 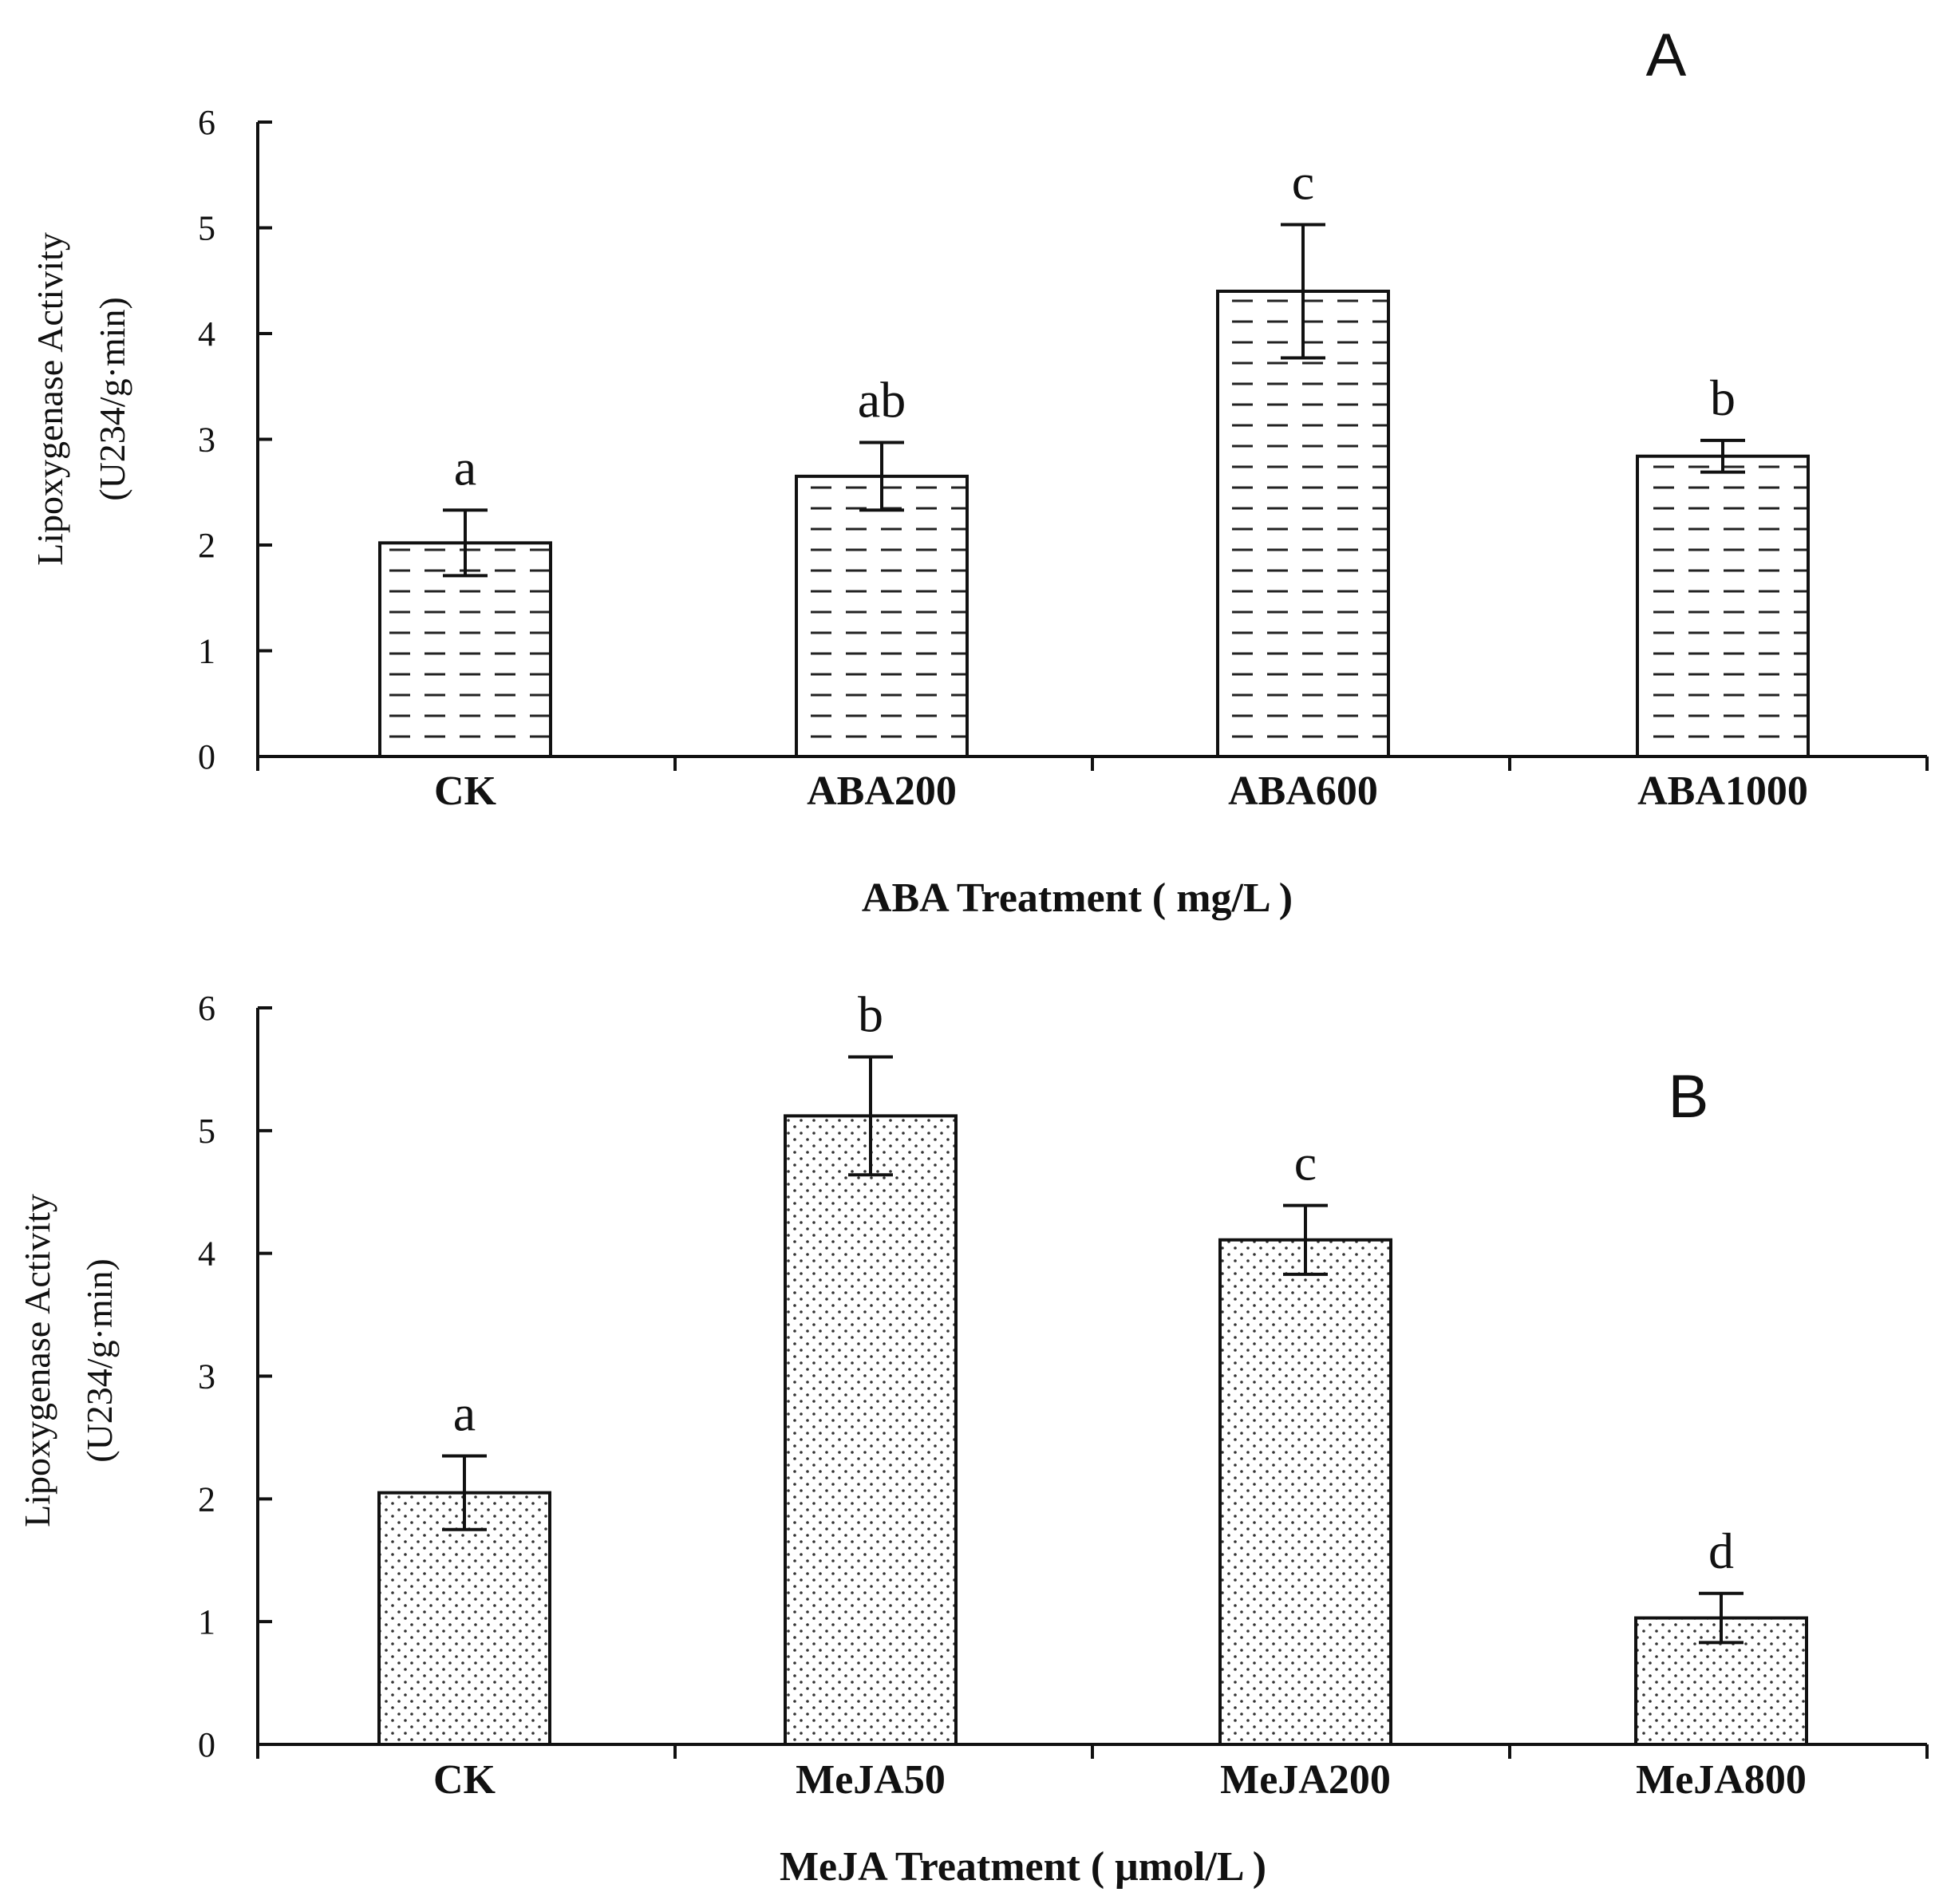 What do you see at coordinates (207, 440) in the screenshot?
I see `panel-a-y-tick-label-3: 3` at bounding box center [207, 440].